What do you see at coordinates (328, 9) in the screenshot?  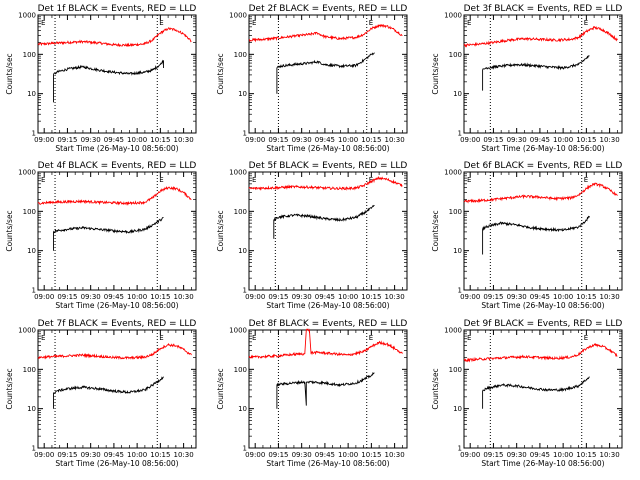 I see `panel-title: Det 2f BLACK = Events, RED = LLD` at bounding box center [328, 9].